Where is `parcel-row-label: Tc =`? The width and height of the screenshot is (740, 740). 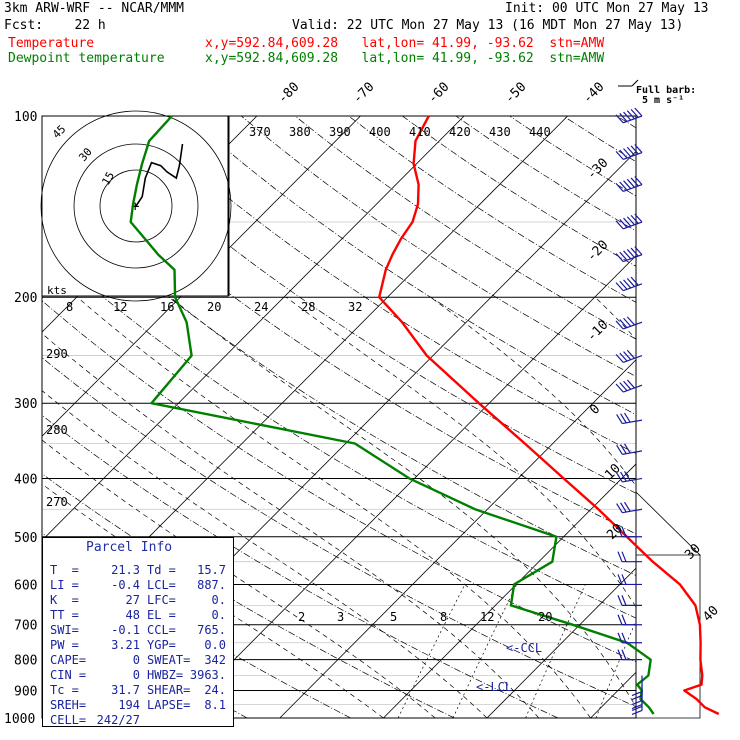 parcel-row-label: Tc = is located at coordinates (64, 690).